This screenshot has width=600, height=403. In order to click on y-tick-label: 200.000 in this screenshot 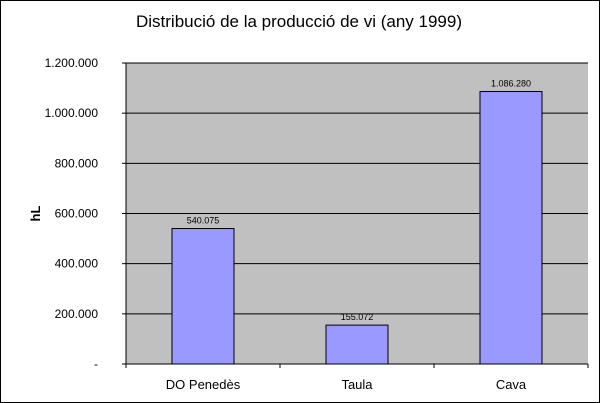, I will do `click(77, 314)`.